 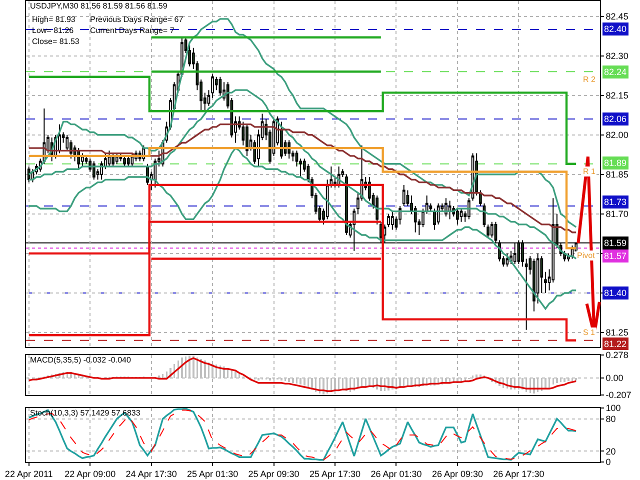 What do you see at coordinates (589, 79) in the screenshot?
I see `annotation: R 2` at bounding box center [589, 79].